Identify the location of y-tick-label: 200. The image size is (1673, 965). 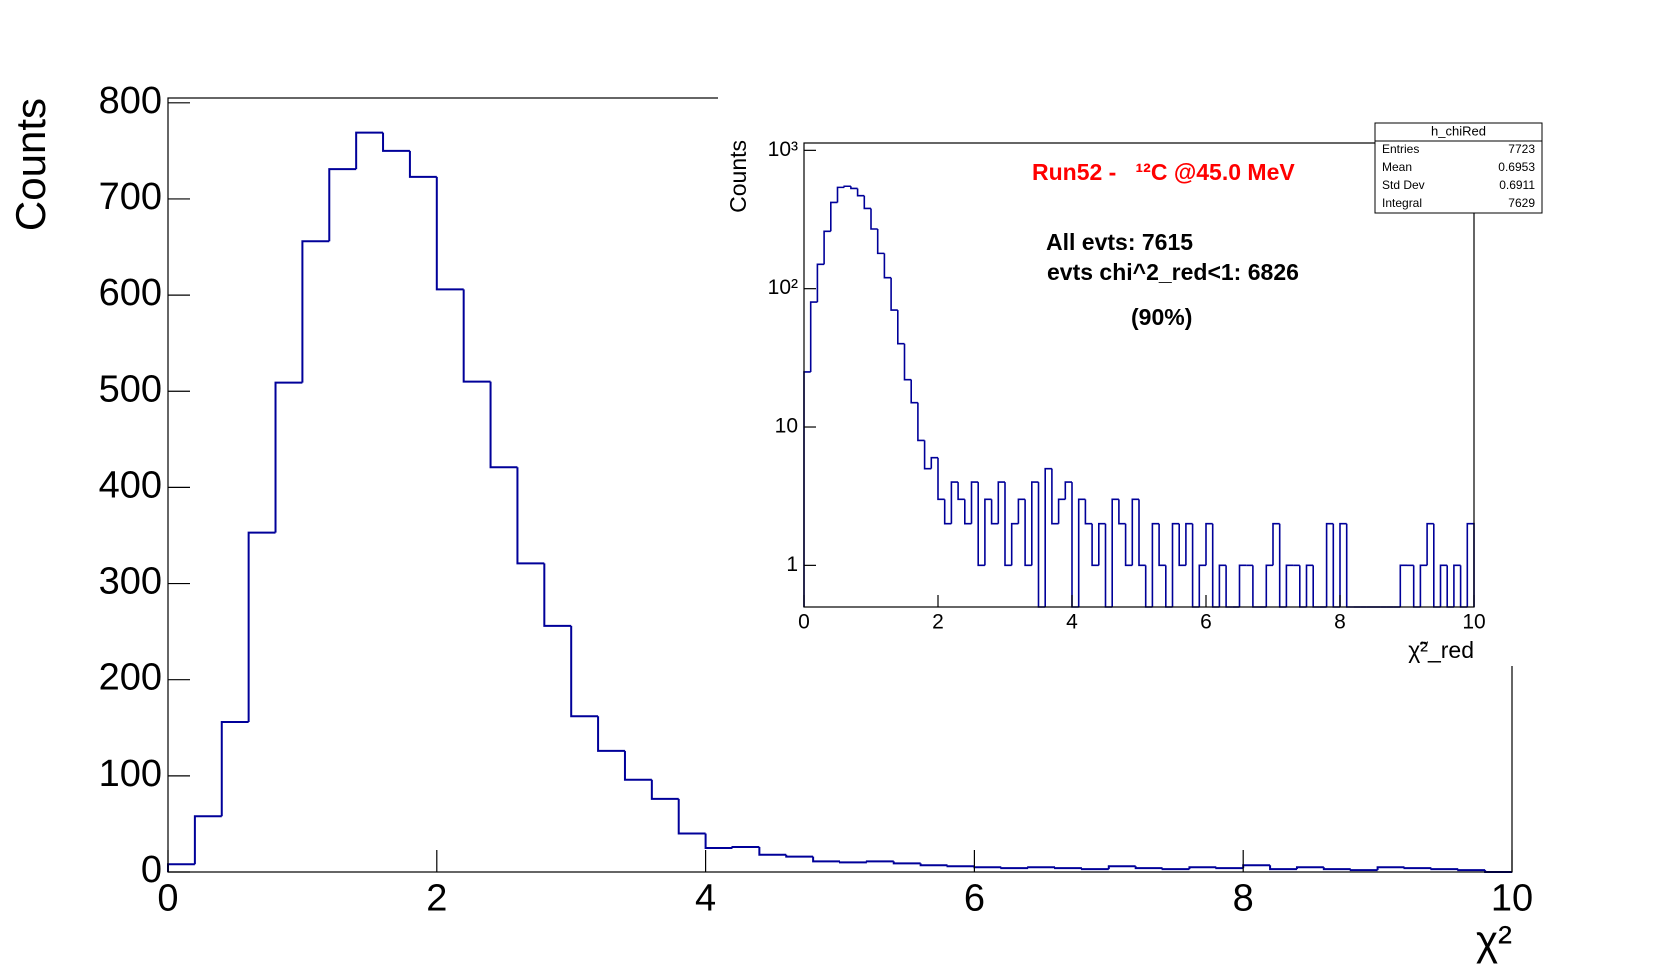
(130, 678).